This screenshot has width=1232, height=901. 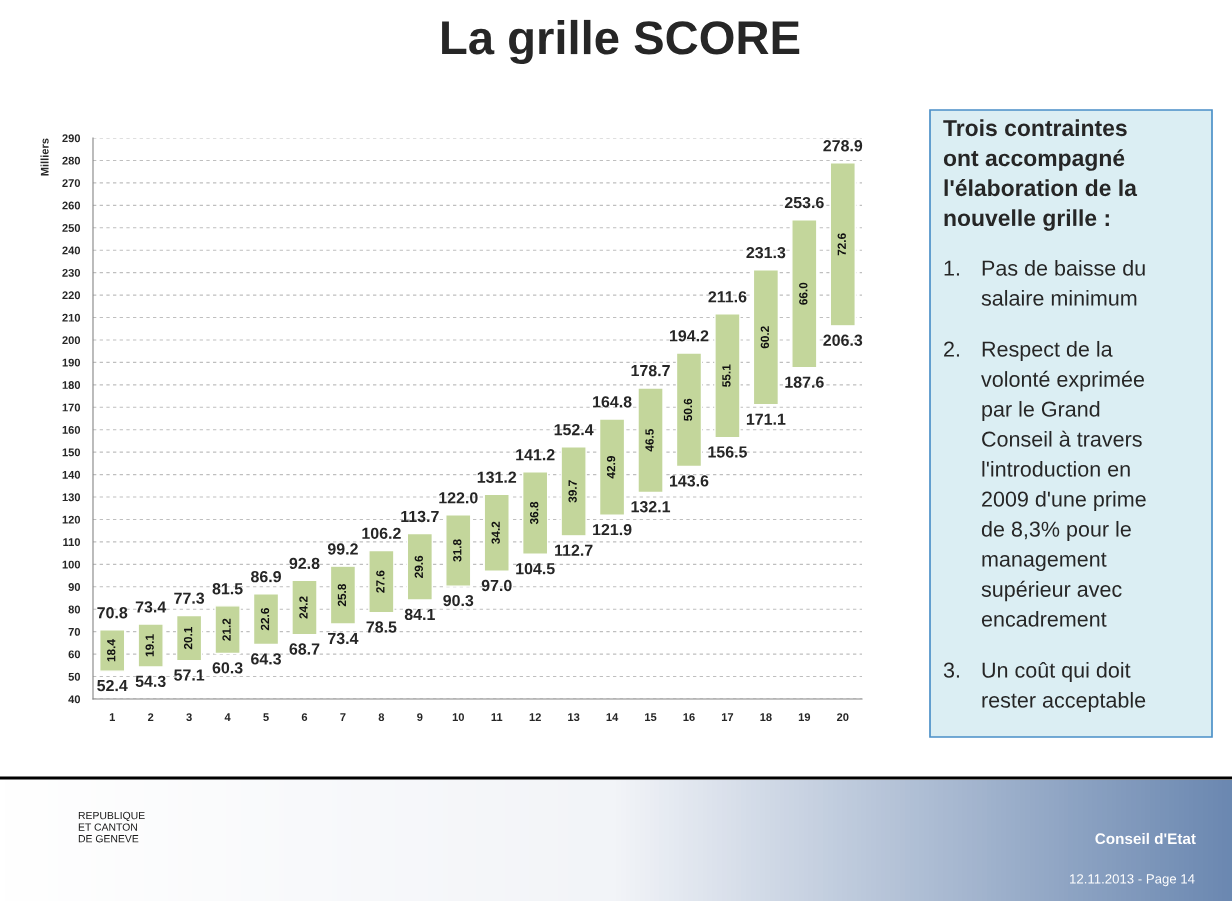 What do you see at coordinates (71, 160) in the screenshot?
I see `y-tick-label: 280` at bounding box center [71, 160].